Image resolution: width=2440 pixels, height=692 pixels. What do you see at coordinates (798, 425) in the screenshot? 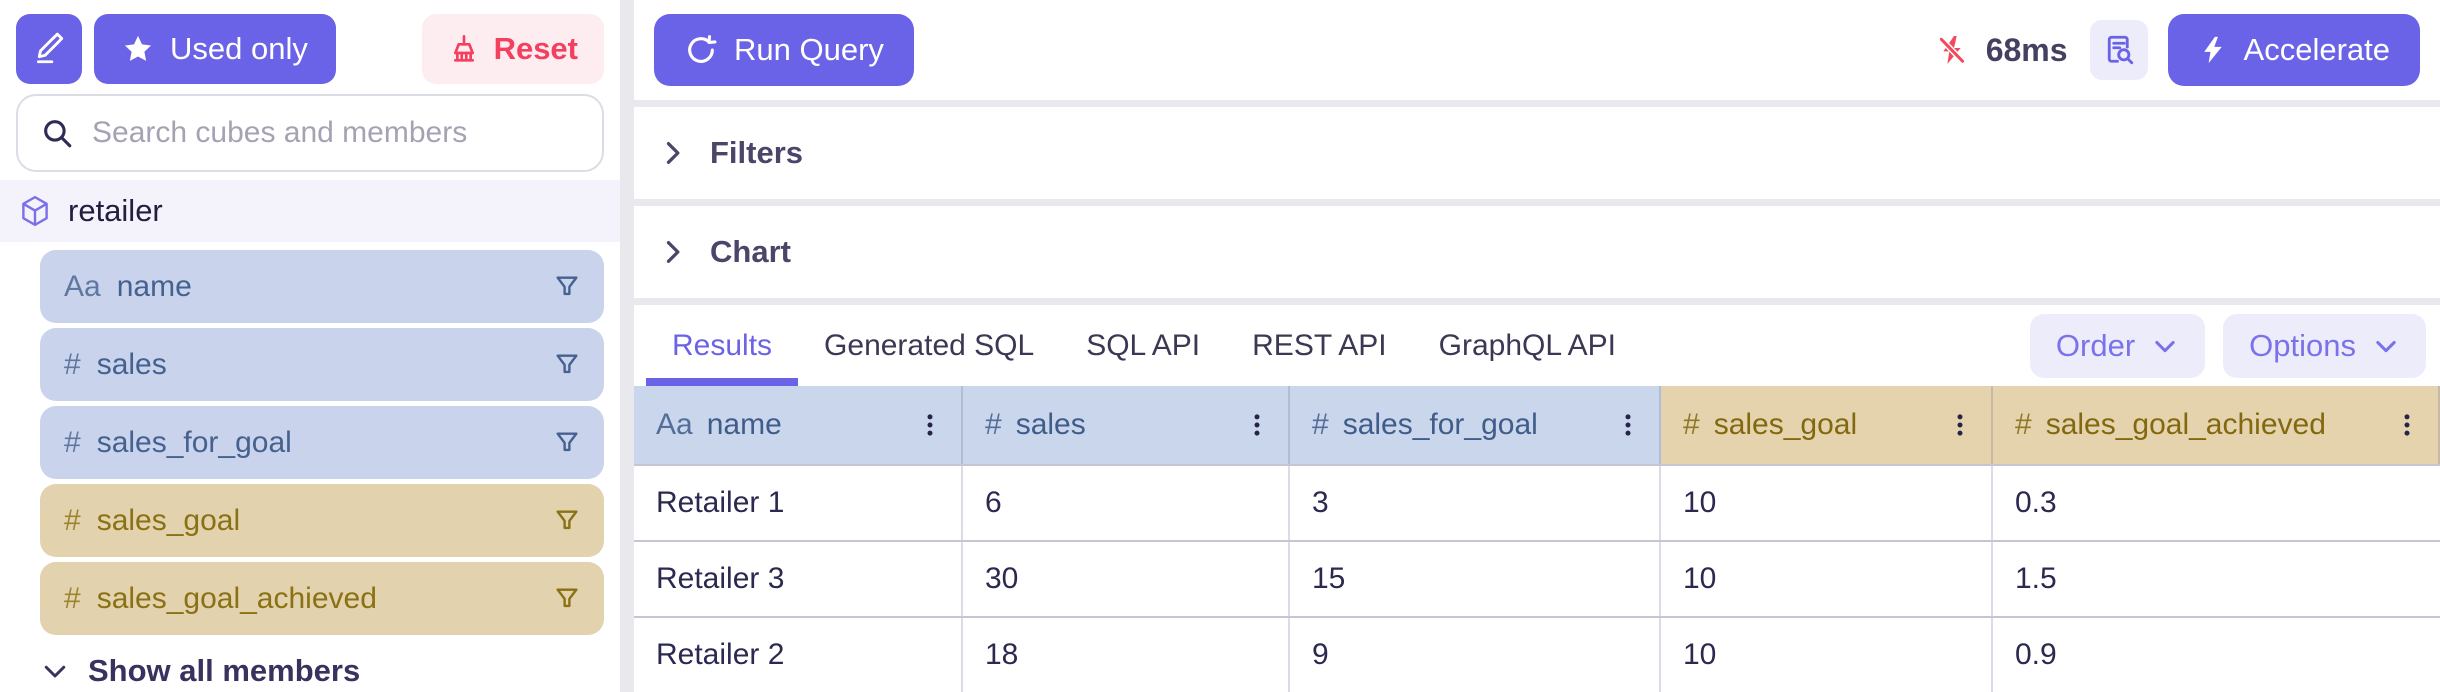
I see `column-header: Aa name` at bounding box center [798, 425].